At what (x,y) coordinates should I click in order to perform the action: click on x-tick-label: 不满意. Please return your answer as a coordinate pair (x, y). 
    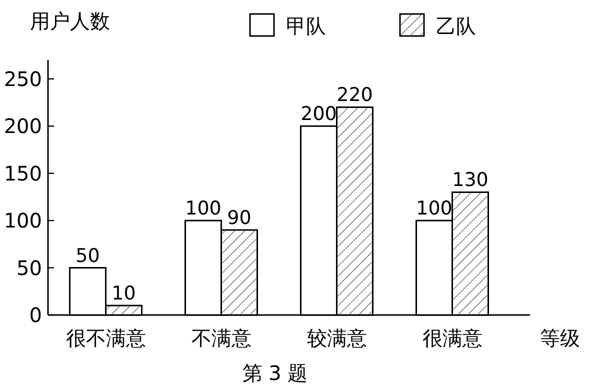
    Looking at the image, I should click on (221, 338).